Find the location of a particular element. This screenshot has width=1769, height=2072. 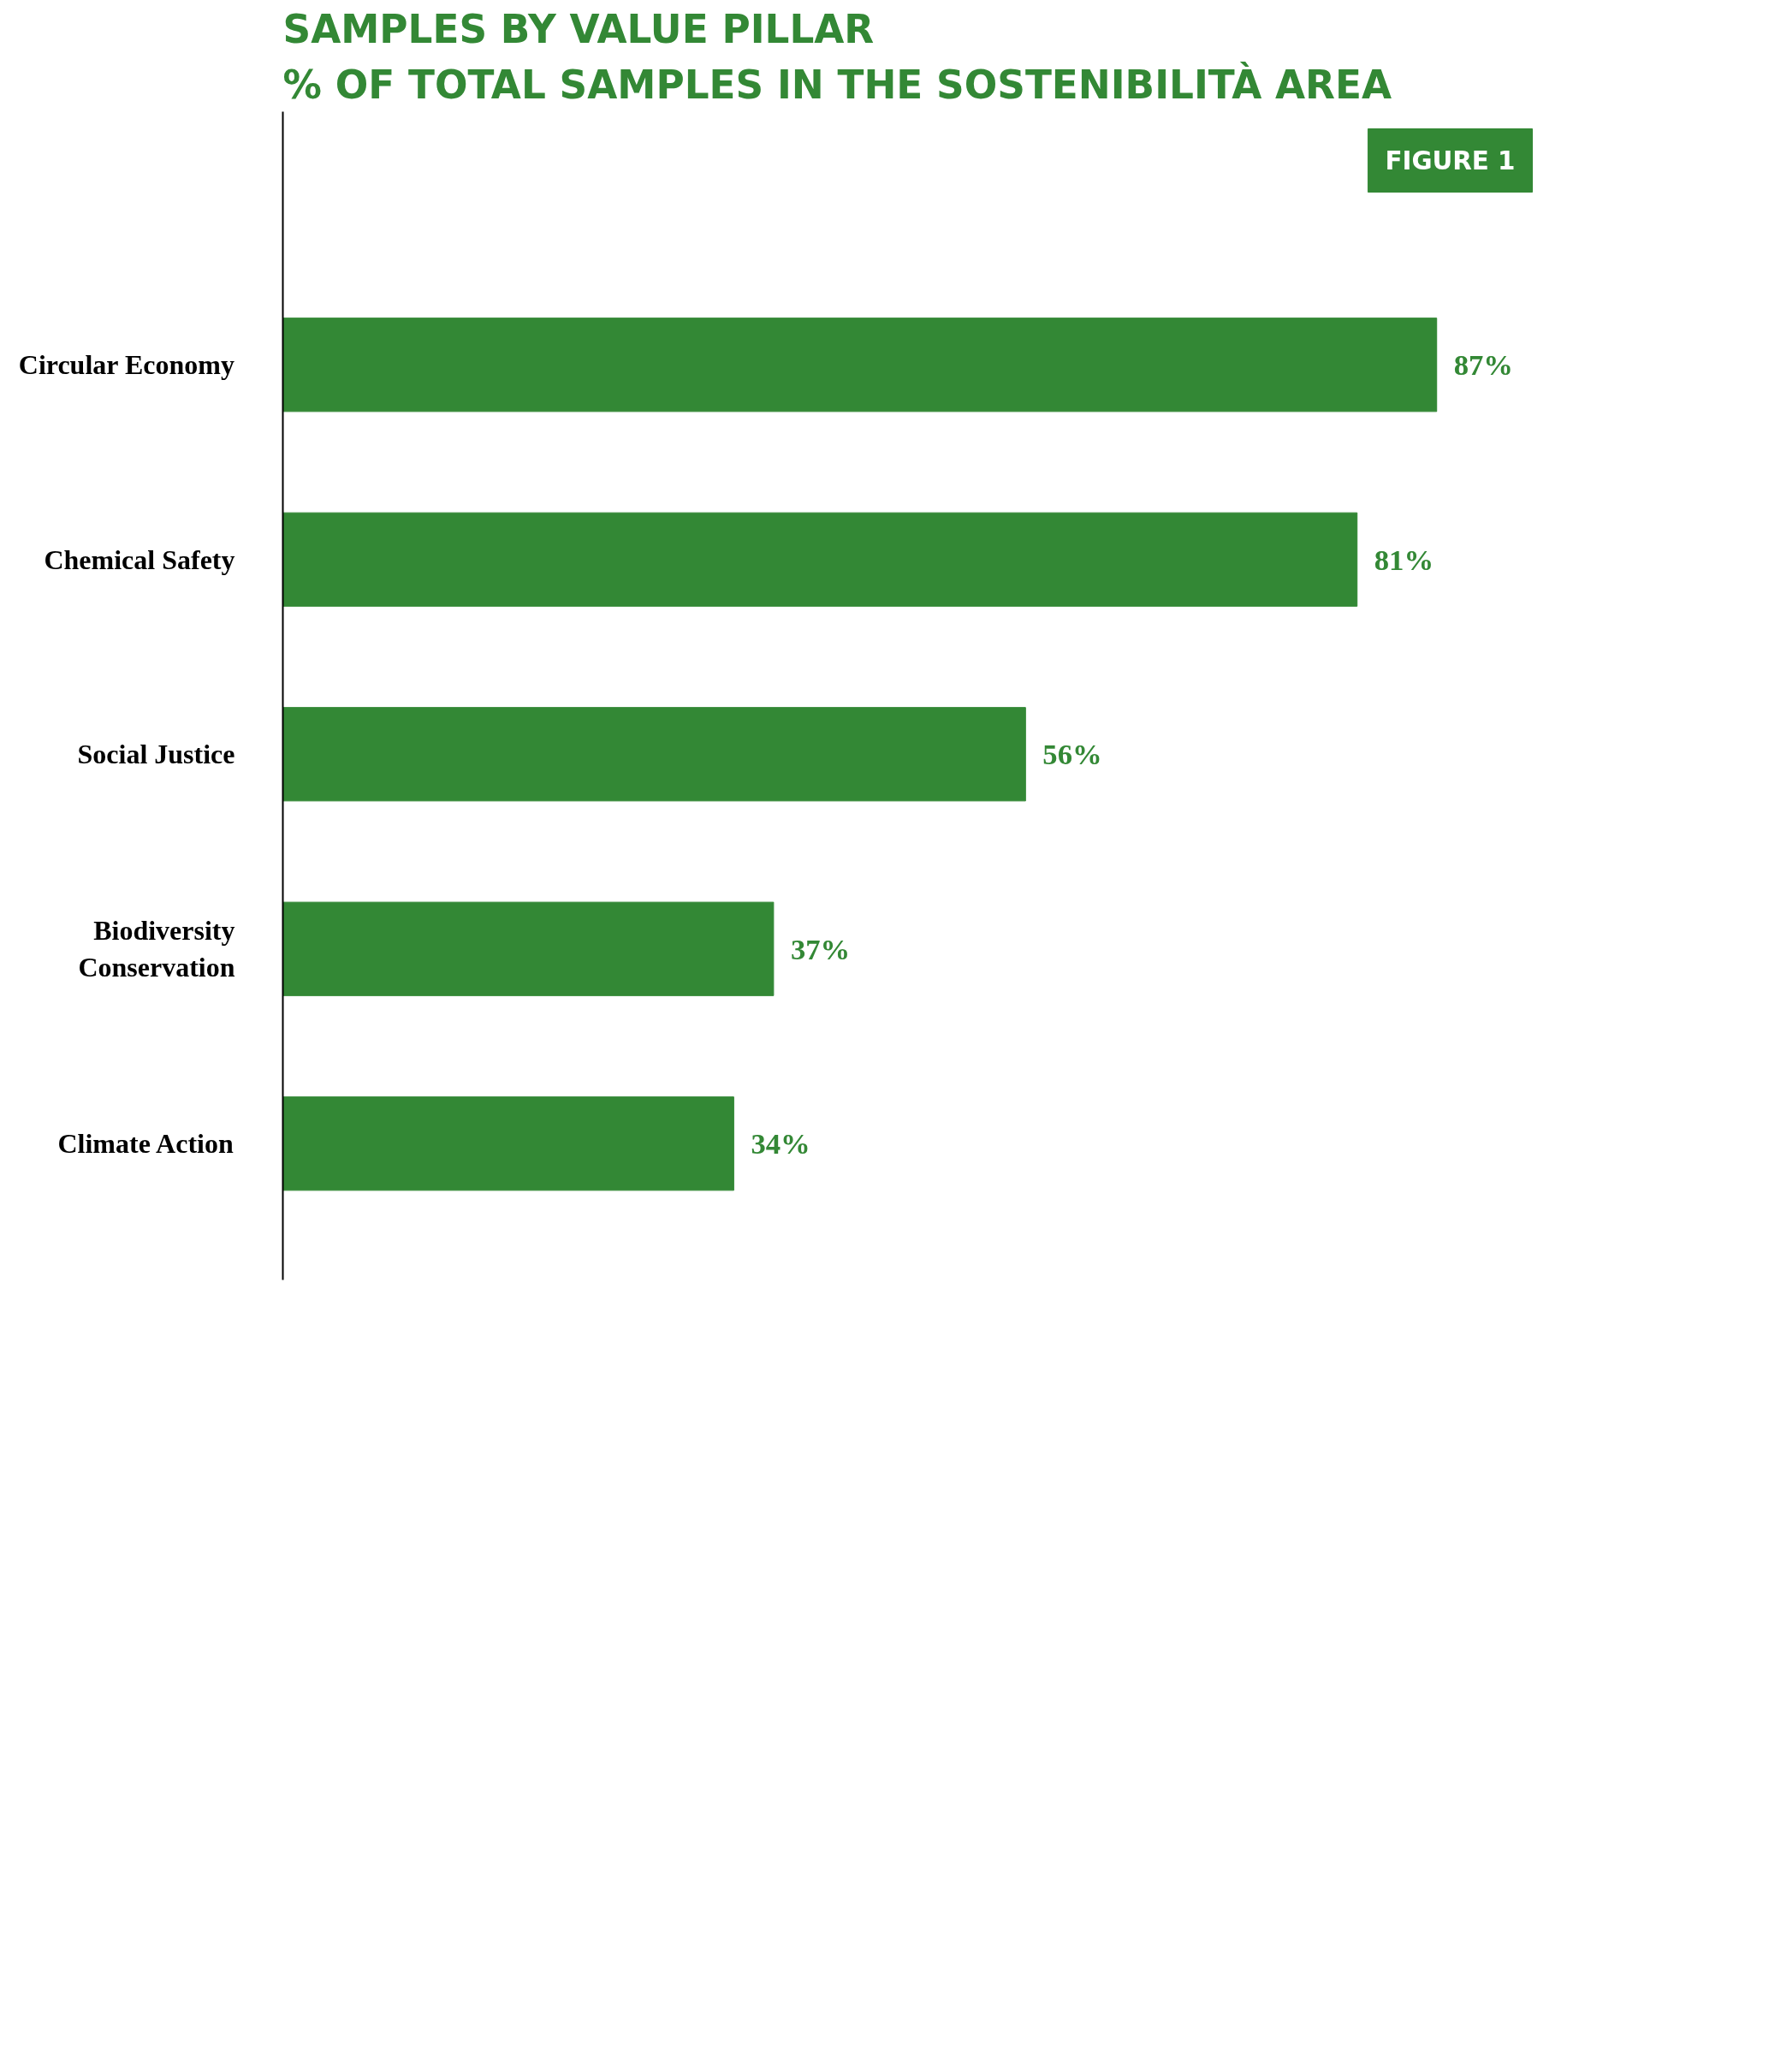

y-tick-label: Circular Economy is located at coordinates (126, 365).